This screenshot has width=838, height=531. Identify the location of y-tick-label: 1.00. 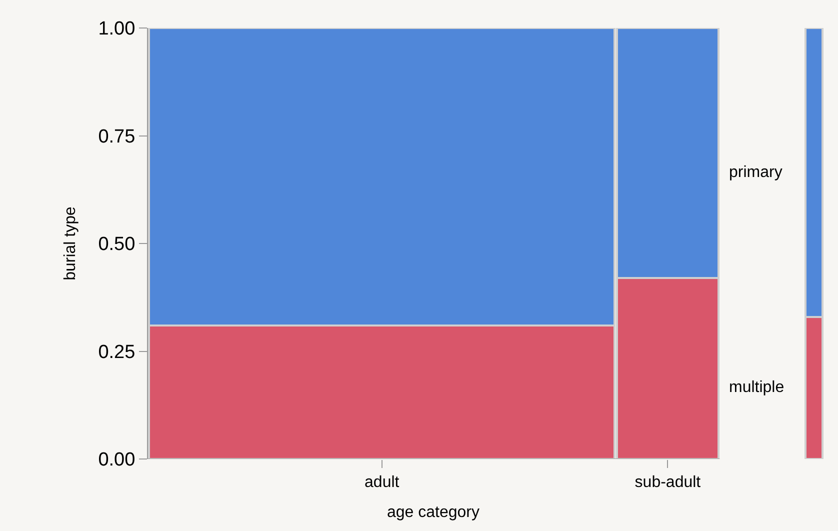
(117, 29).